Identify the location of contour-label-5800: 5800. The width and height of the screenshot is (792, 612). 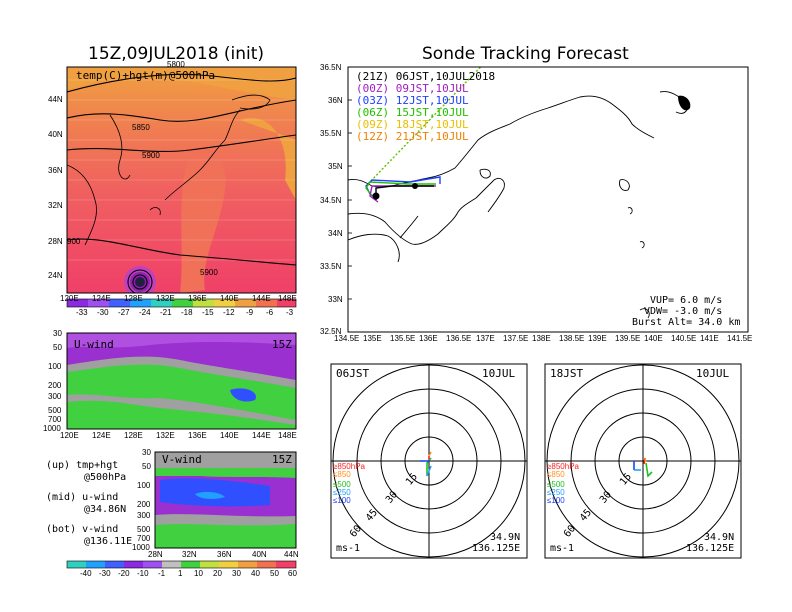
(176, 64).